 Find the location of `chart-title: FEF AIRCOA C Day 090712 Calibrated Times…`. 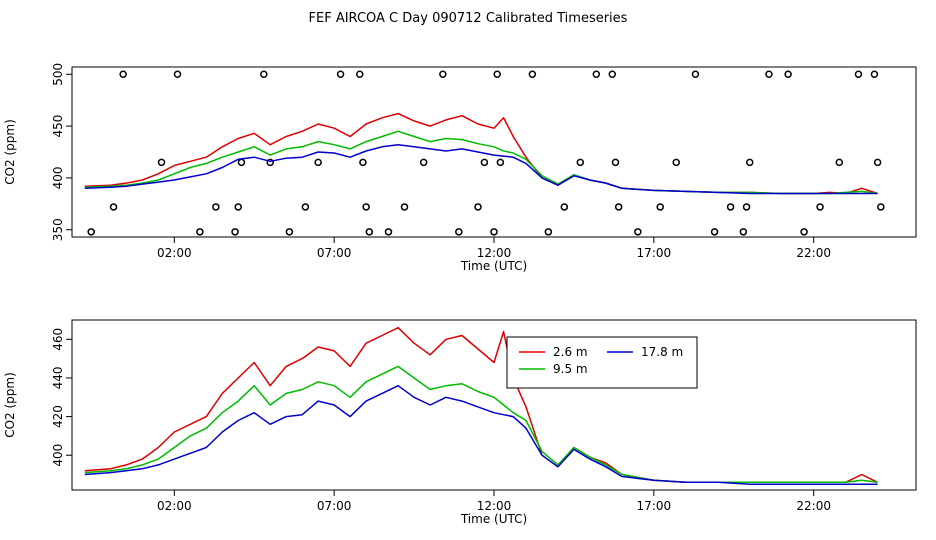

chart-title: FEF AIRCOA C Day 090712 Calibrated Times… is located at coordinates (468, 18).